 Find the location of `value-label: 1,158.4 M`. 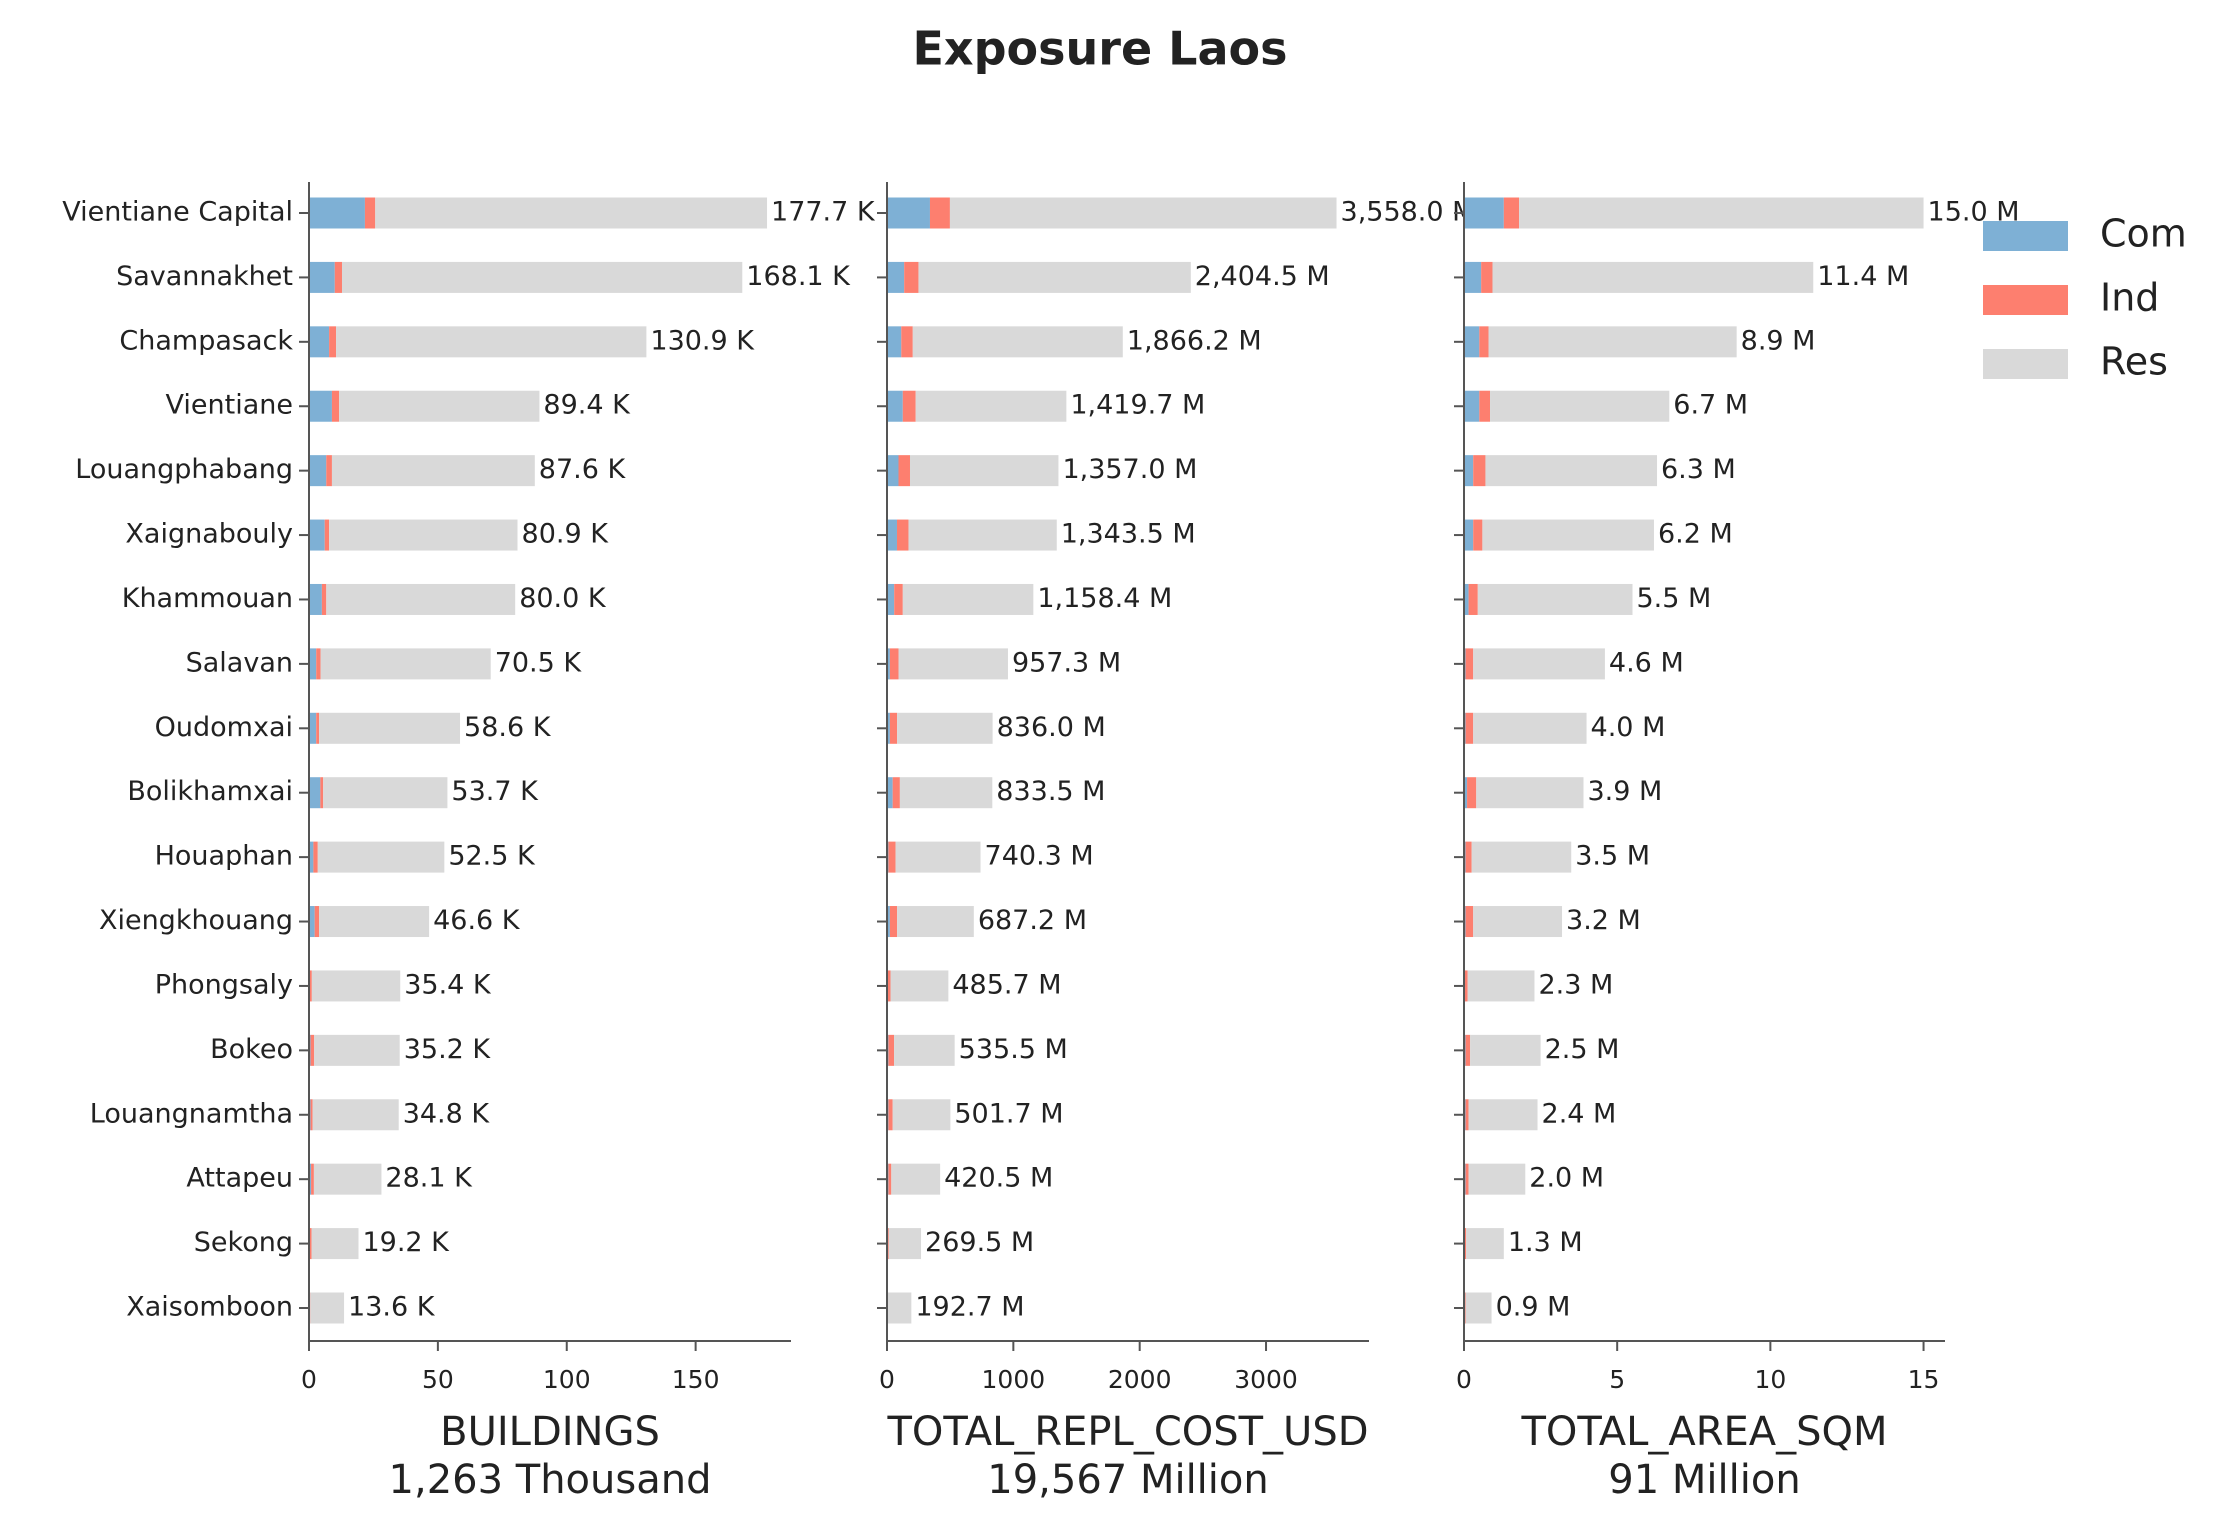

value-label: 1,158.4 M is located at coordinates (1104, 598).